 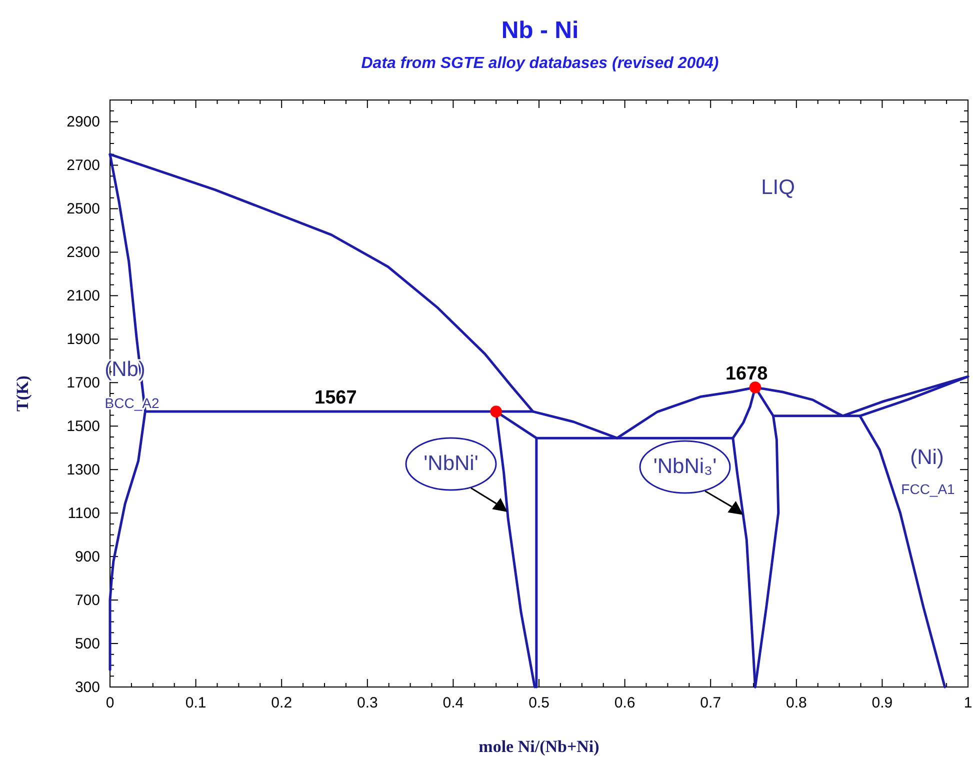 What do you see at coordinates (711, 703) in the screenshot?
I see `x-tick-label: 0.7` at bounding box center [711, 703].